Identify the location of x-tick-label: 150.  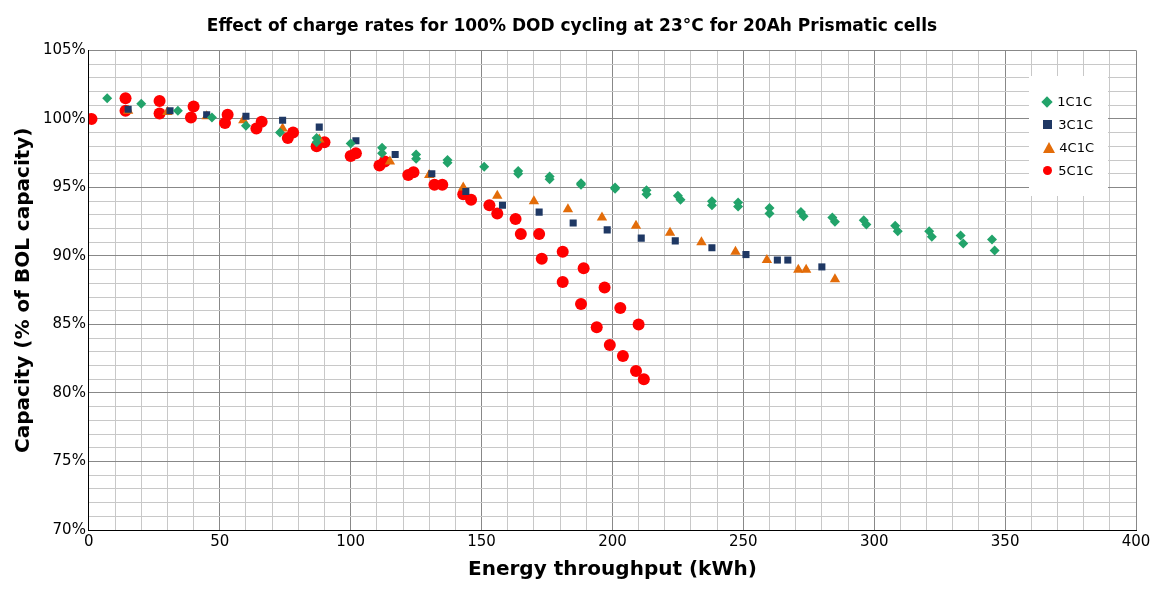
(481, 540).